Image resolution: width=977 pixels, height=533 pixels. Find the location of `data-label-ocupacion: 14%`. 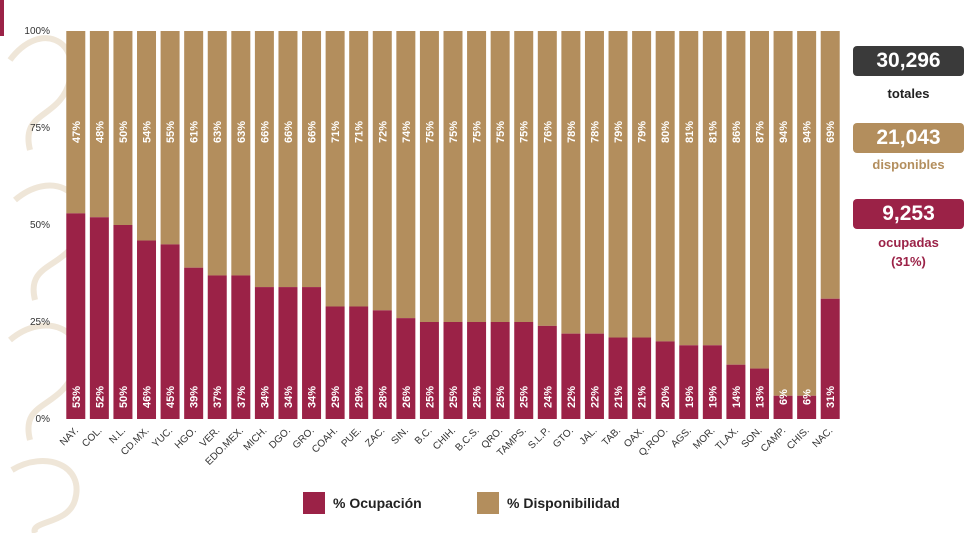

data-label-ocupacion: 14% is located at coordinates (737, 397).